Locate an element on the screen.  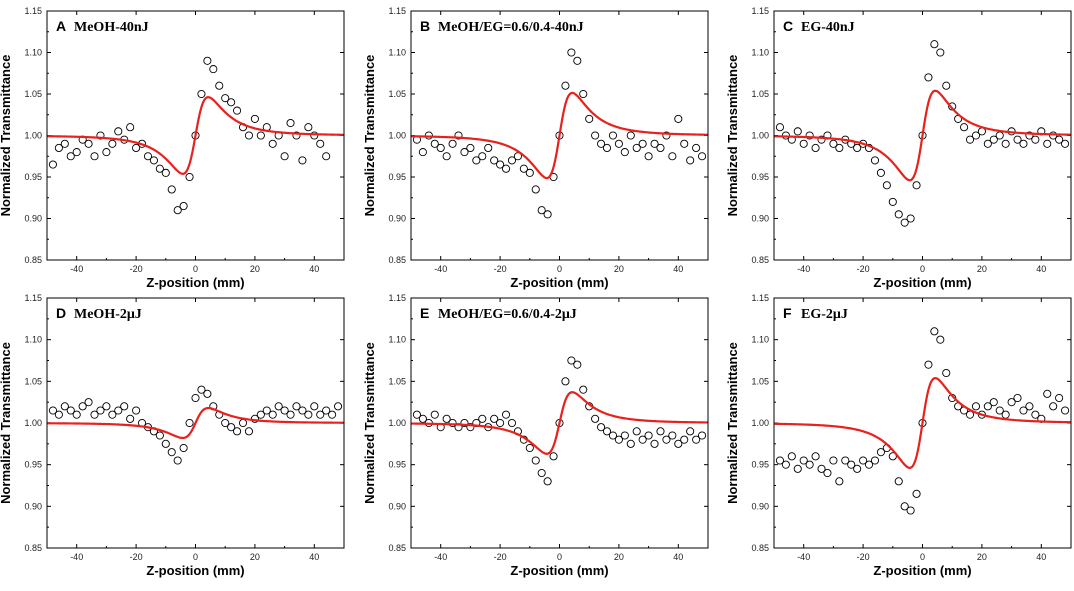
y-tick-label: 1.10 is located at coordinates (760, 53).